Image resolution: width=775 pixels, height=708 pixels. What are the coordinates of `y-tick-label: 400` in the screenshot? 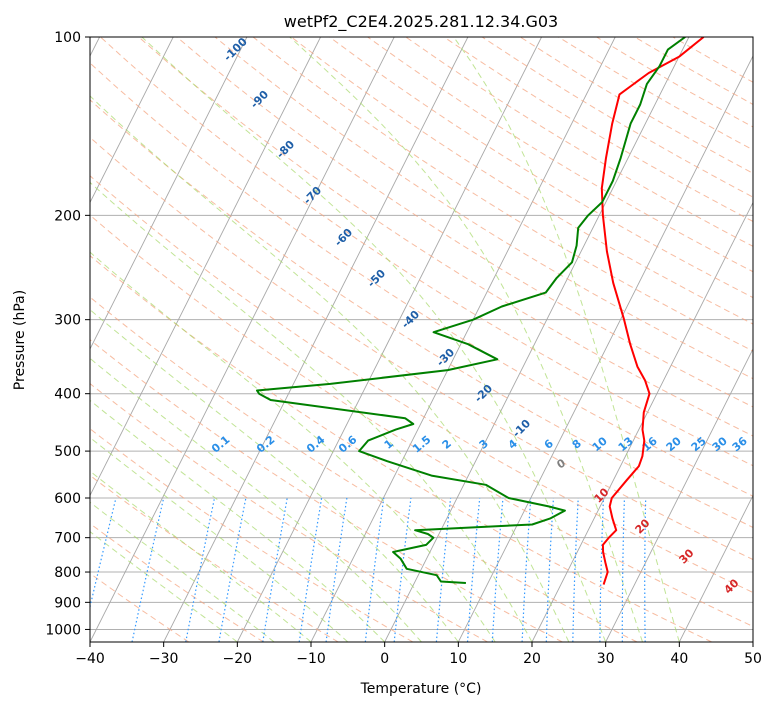 It's located at (67, 395).